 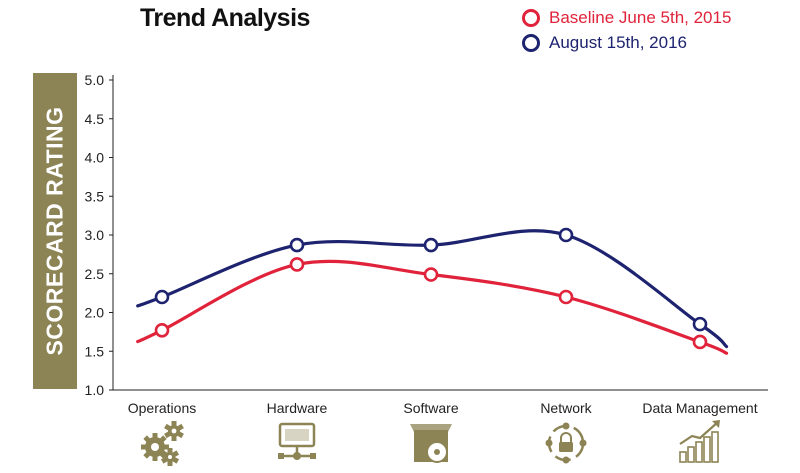 What do you see at coordinates (699, 441) in the screenshot?
I see `growth-chart-icon` at bounding box center [699, 441].